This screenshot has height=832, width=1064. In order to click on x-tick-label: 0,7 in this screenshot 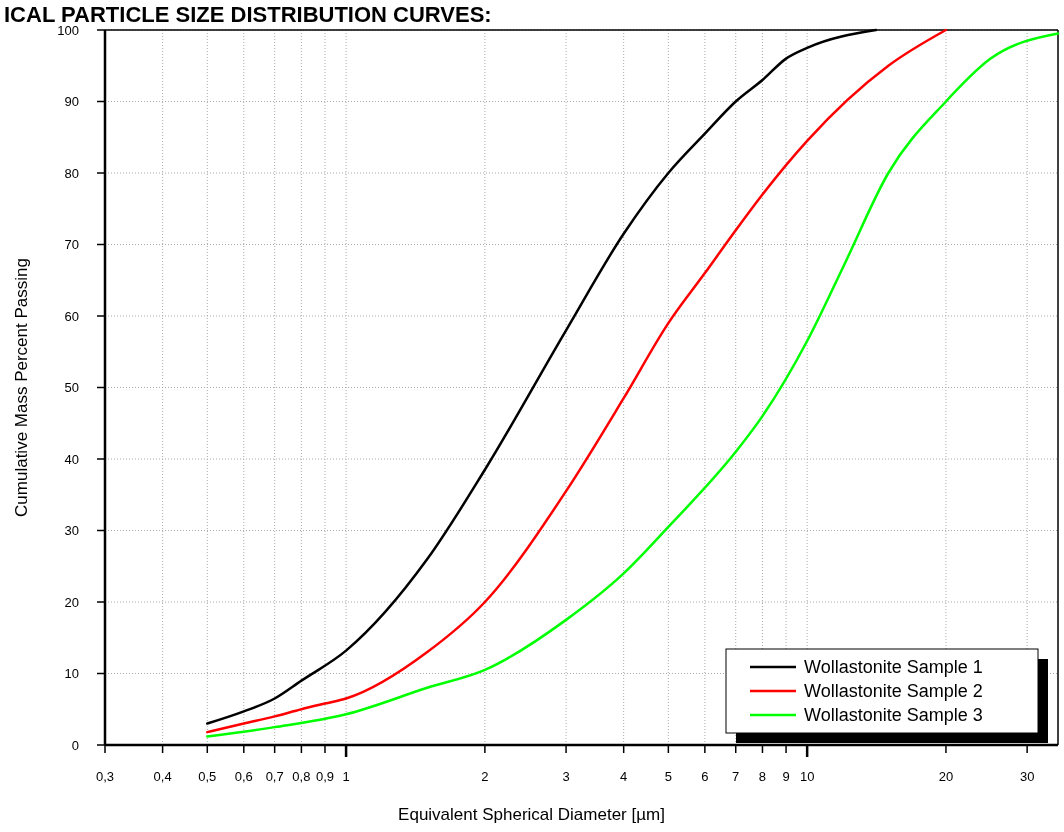, I will do `click(274, 776)`.